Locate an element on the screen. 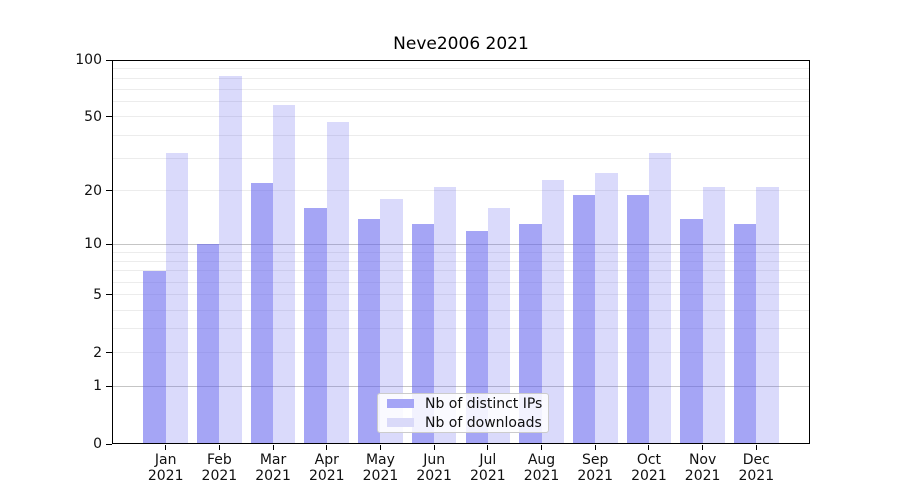 This screenshot has width=900, height=500. y-axis-label: 1 is located at coordinates (97, 386).